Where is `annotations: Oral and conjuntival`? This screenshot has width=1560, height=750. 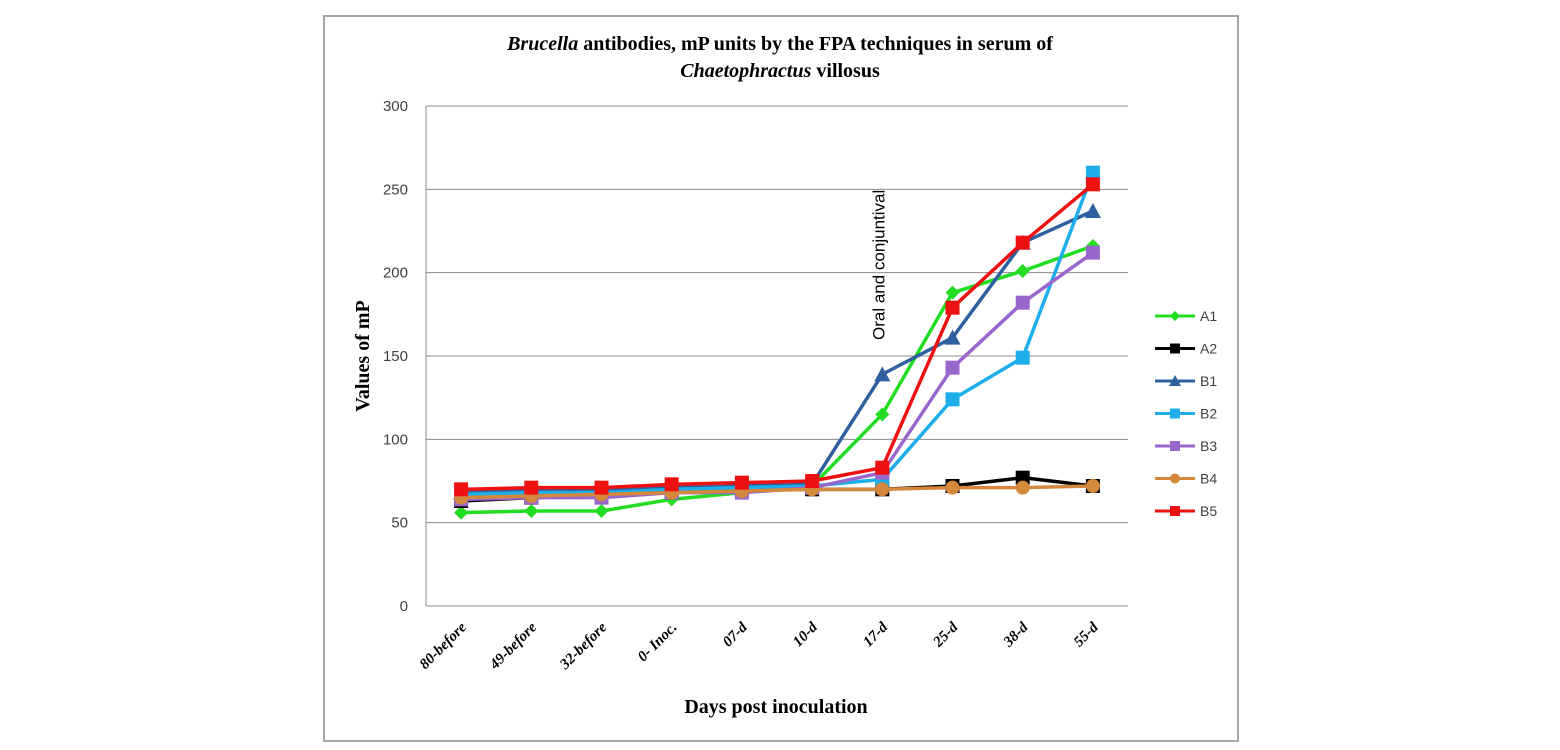
annotations: Oral and conjuntival is located at coordinates (878, 265).